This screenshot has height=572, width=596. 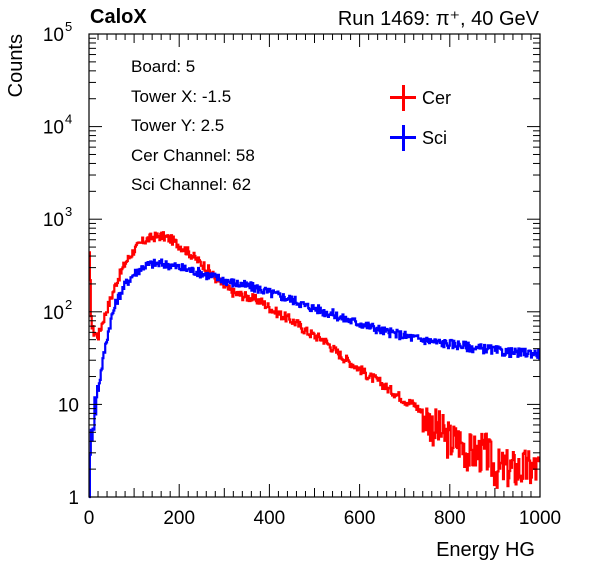 I want to click on y-axis-title: Counts, so click(x=16, y=65).